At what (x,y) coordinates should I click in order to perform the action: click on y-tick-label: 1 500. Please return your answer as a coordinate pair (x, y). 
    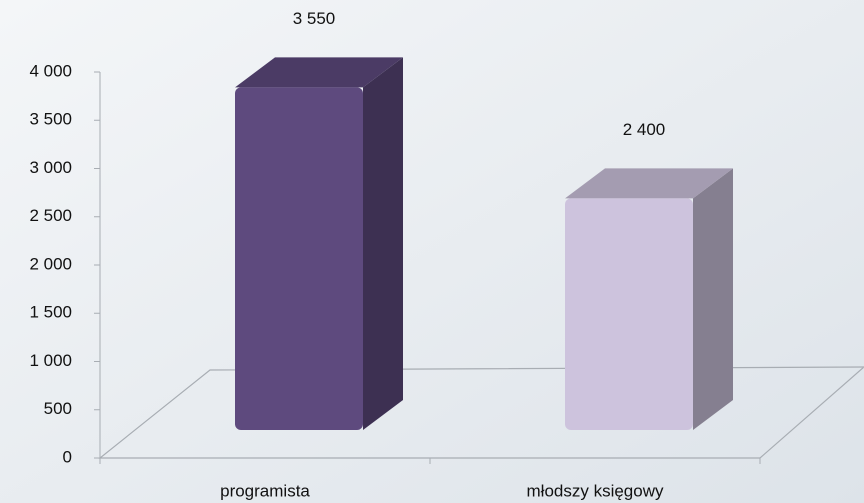
    Looking at the image, I should click on (50, 312).